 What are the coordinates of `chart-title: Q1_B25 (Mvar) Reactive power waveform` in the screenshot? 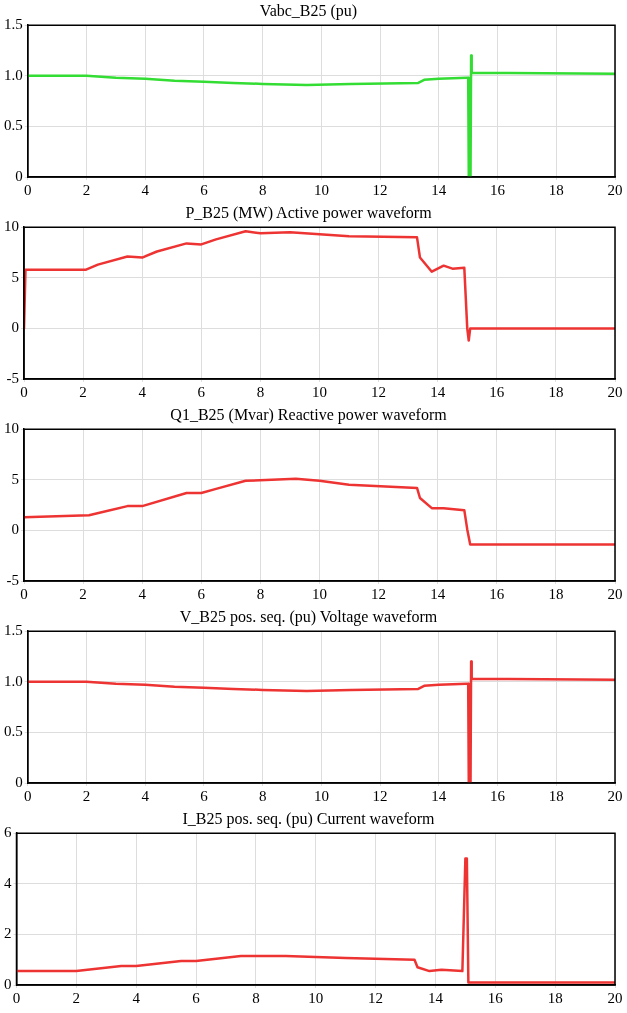 It's located at (309, 414).